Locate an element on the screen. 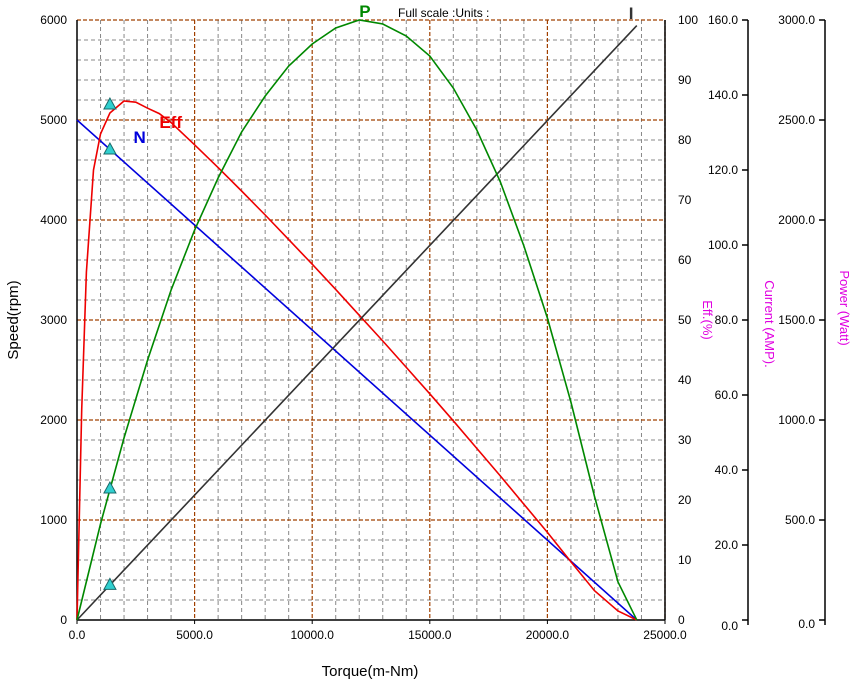  power-tick-label: 1500.0 is located at coordinates (796, 320).